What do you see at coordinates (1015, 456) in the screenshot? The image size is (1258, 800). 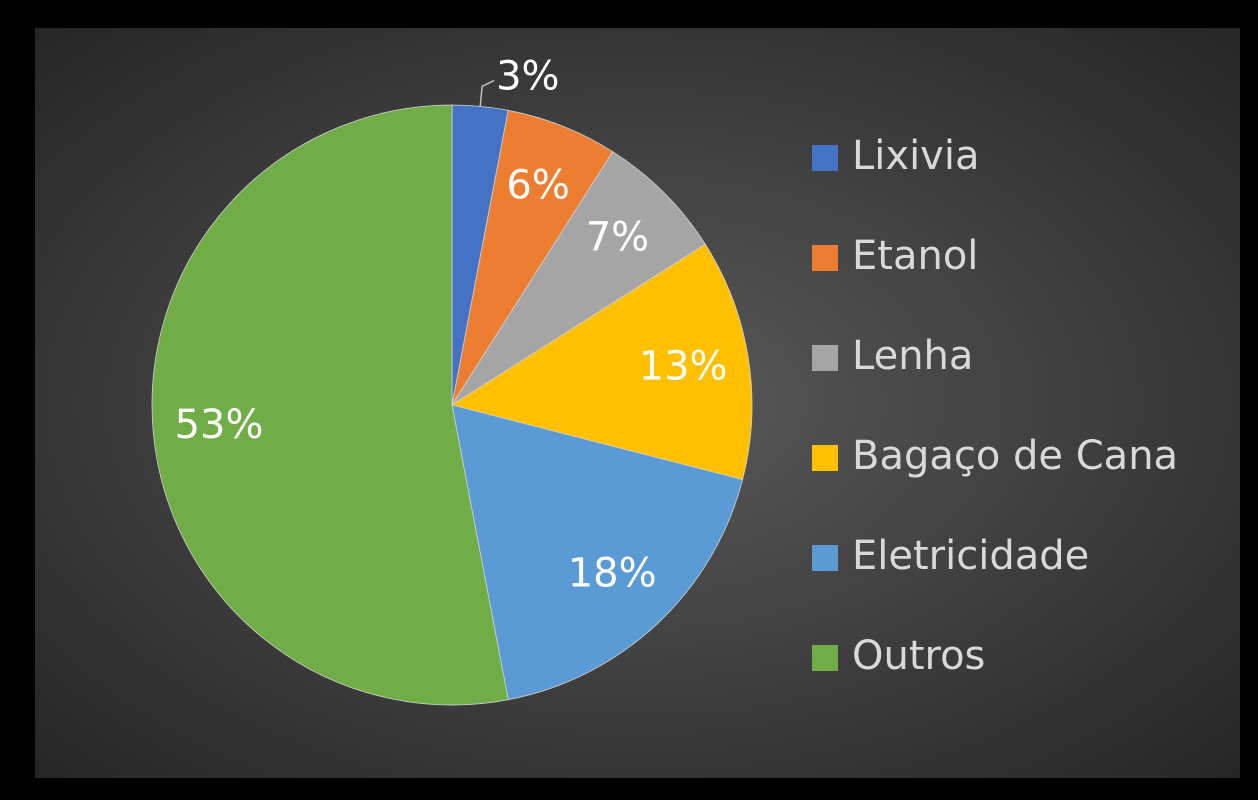 I see `legend-label: Bagaço de Cana` at bounding box center [1015, 456].